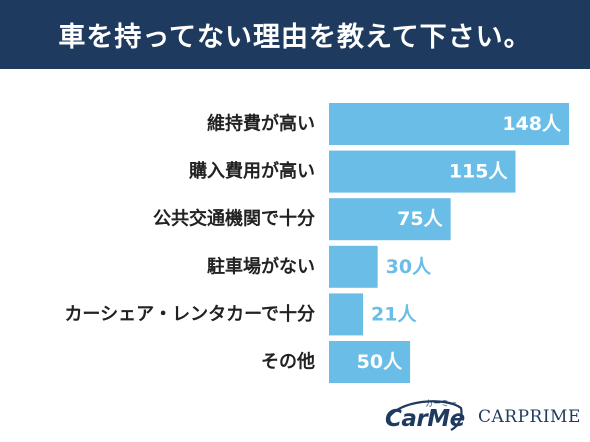  I want to click on category-label: 維持費が高い, so click(261, 124).